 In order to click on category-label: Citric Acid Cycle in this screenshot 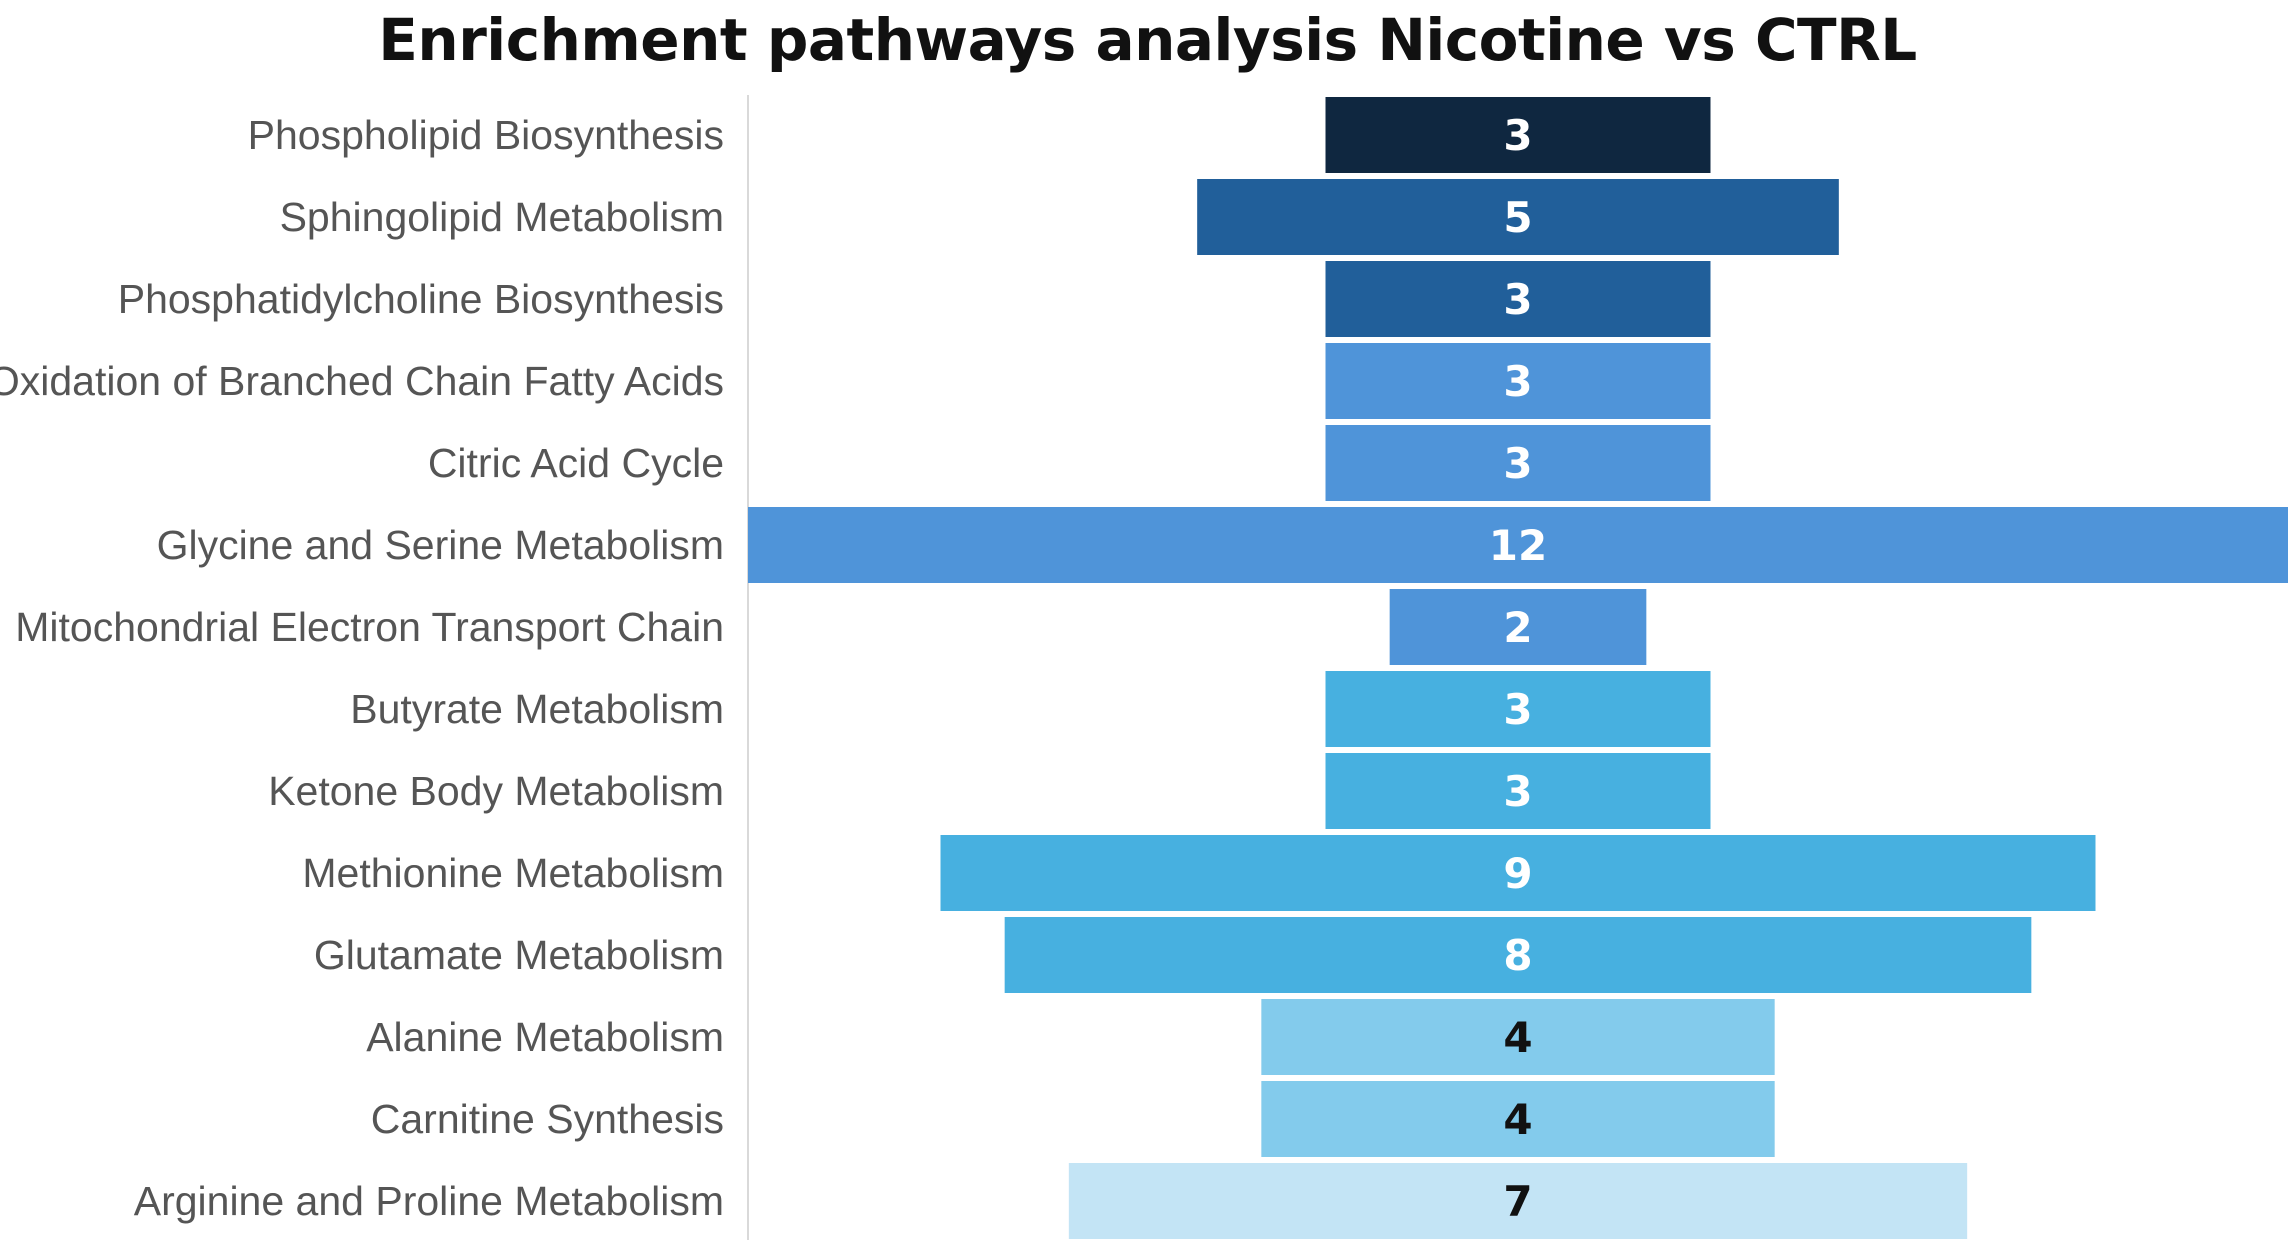, I will do `click(576, 463)`.